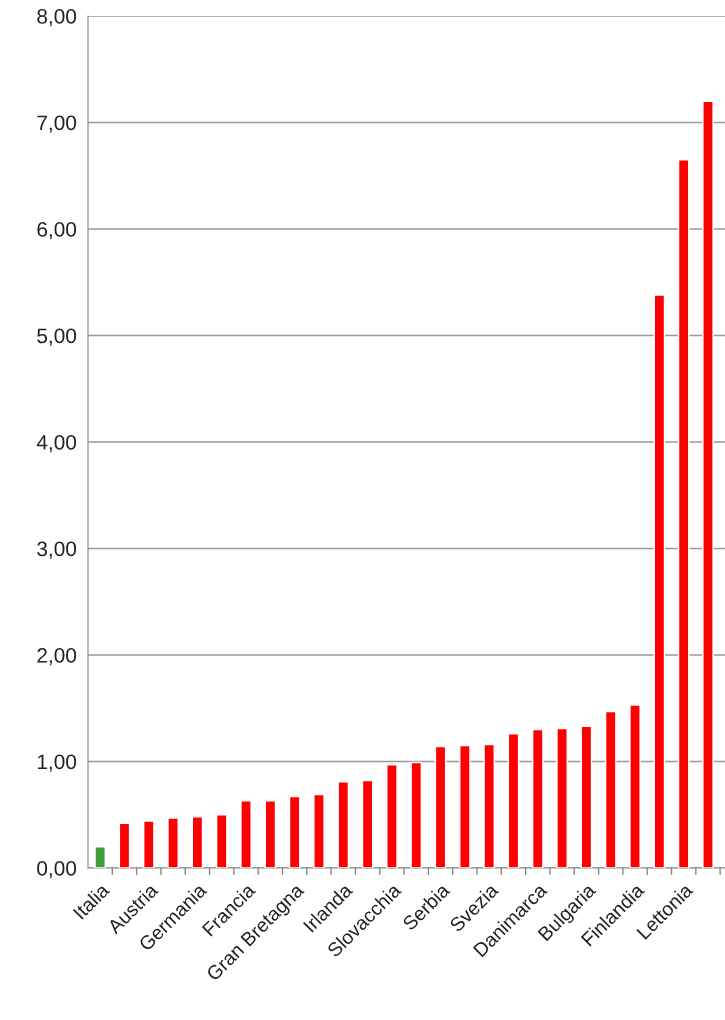 Image resolution: width=725 pixels, height=1020 pixels. What do you see at coordinates (57, 231) in the screenshot?
I see `y-tick-label: 6,00` at bounding box center [57, 231].